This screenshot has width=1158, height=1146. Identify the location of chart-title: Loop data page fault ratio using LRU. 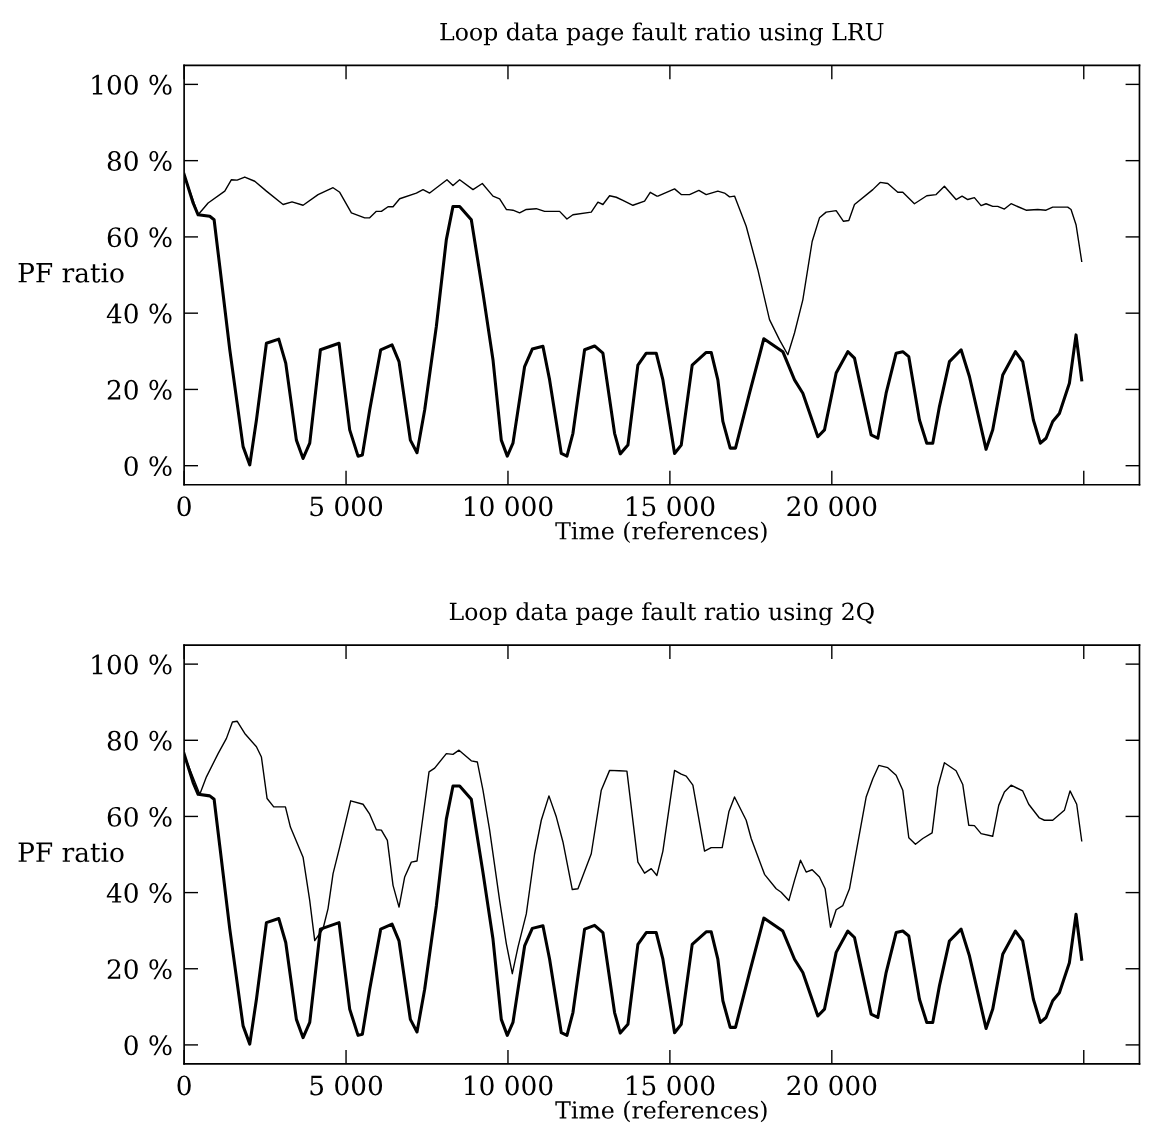
(662, 34).